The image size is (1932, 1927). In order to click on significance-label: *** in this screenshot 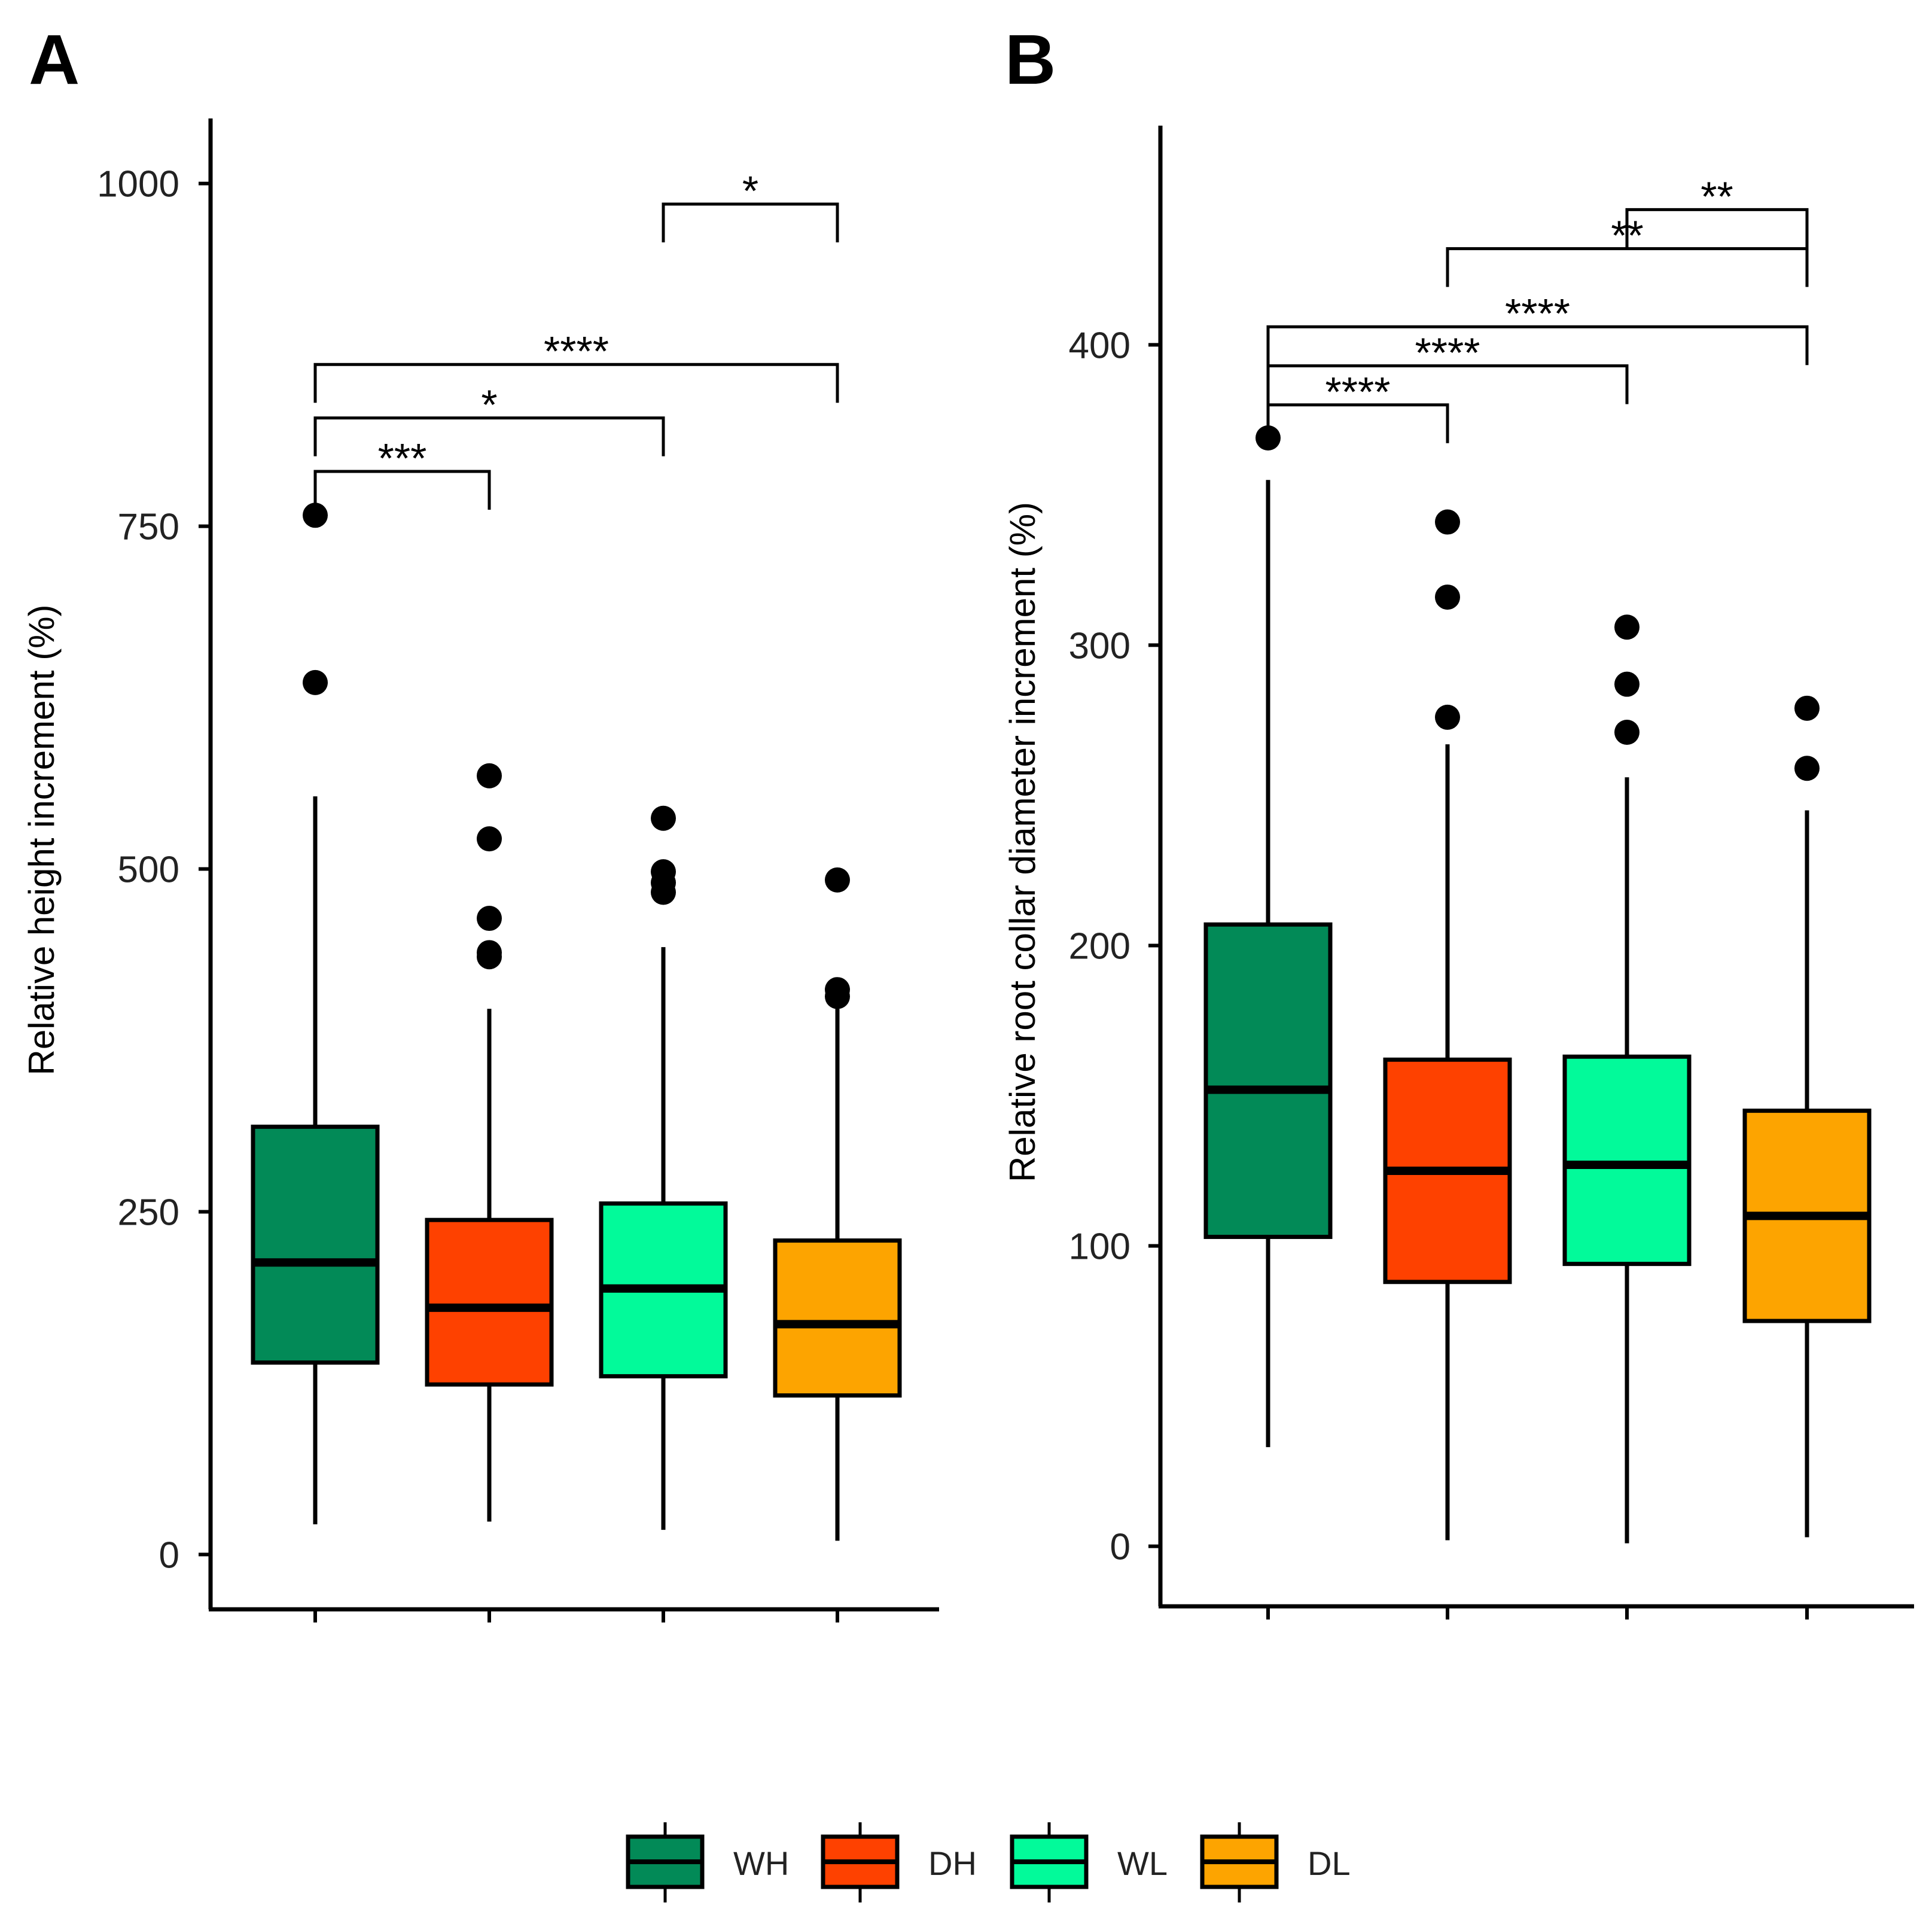, I will do `click(403, 458)`.